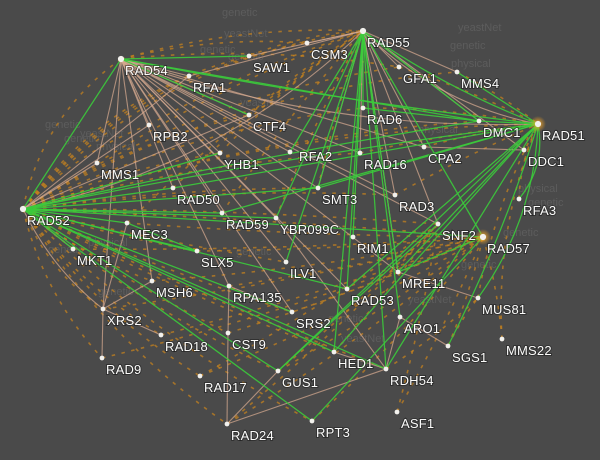 This screenshot has width=600, height=460. Describe the element at coordinates (411, 380) in the screenshot. I see `node-label-rdh54: RDH54` at that location.